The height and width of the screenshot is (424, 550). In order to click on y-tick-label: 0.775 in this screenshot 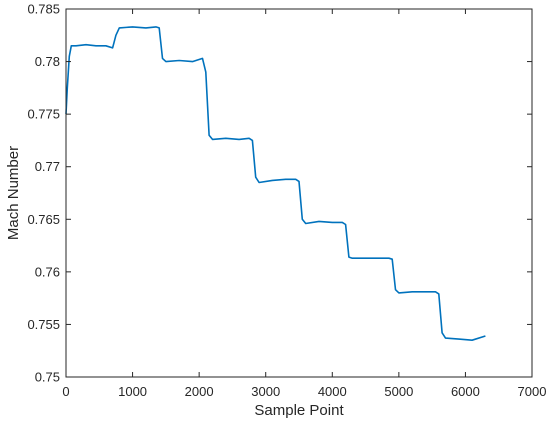, I will do `click(43, 114)`.